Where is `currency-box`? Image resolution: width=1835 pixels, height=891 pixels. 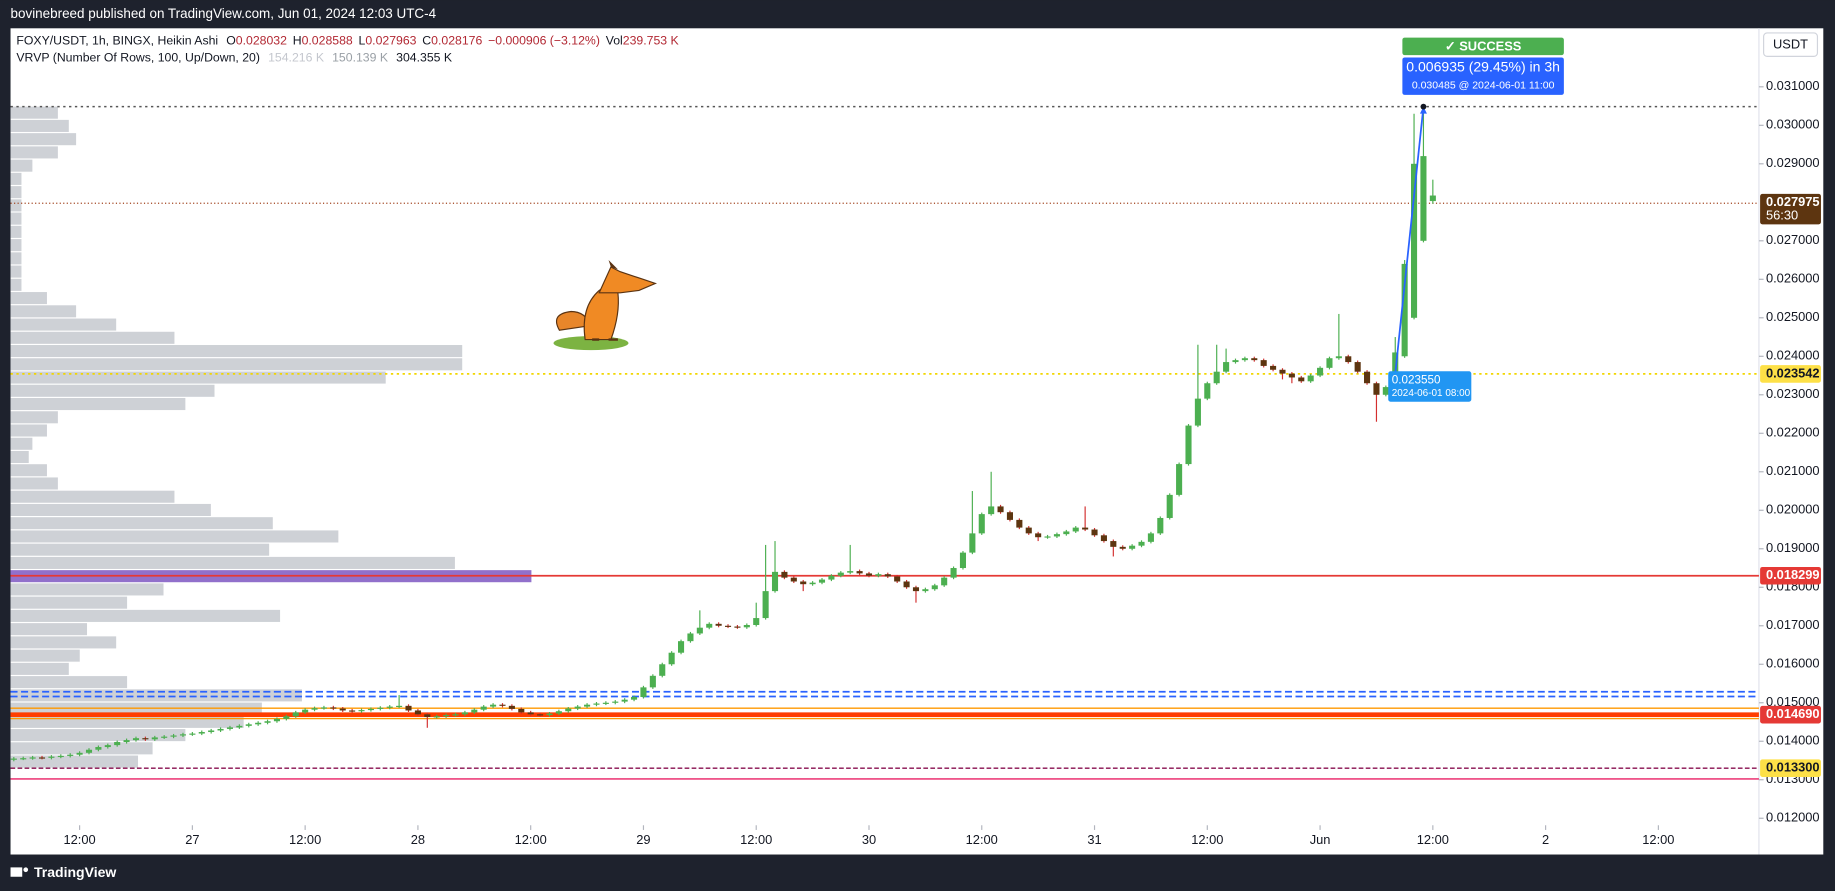 currency-box is located at coordinates (1791, 44).